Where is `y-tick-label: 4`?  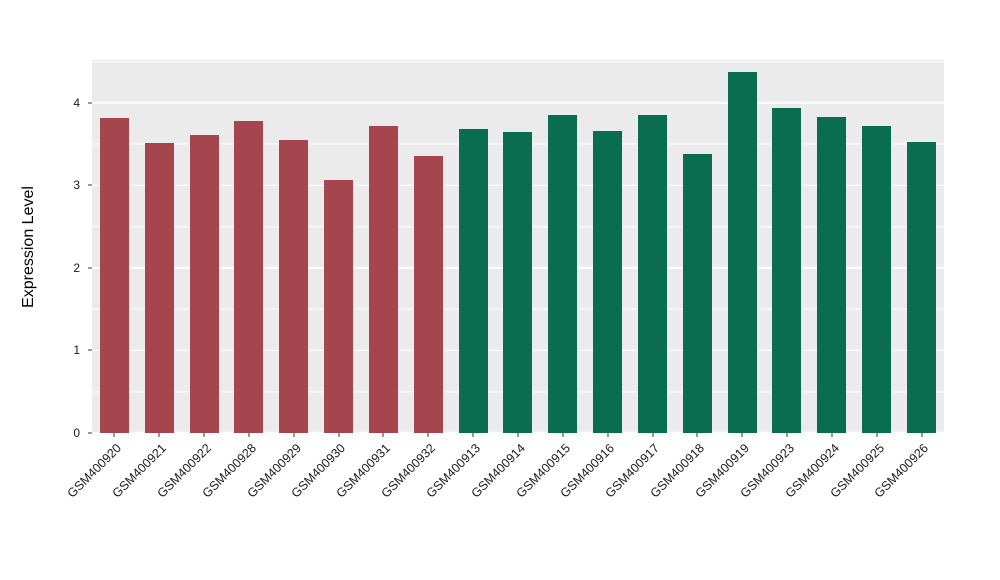
y-tick-label: 4 is located at coordinates (76, 102).